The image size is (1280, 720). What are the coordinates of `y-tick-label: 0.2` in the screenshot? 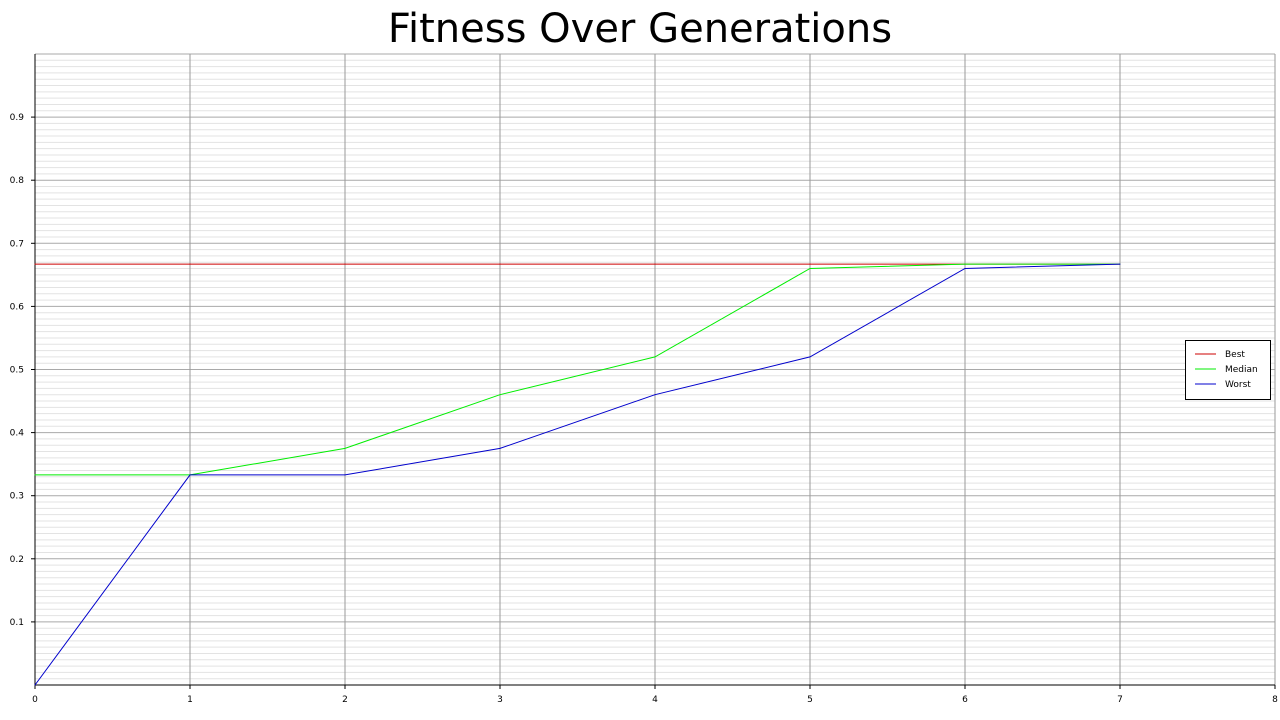 It's located at (17, 560).